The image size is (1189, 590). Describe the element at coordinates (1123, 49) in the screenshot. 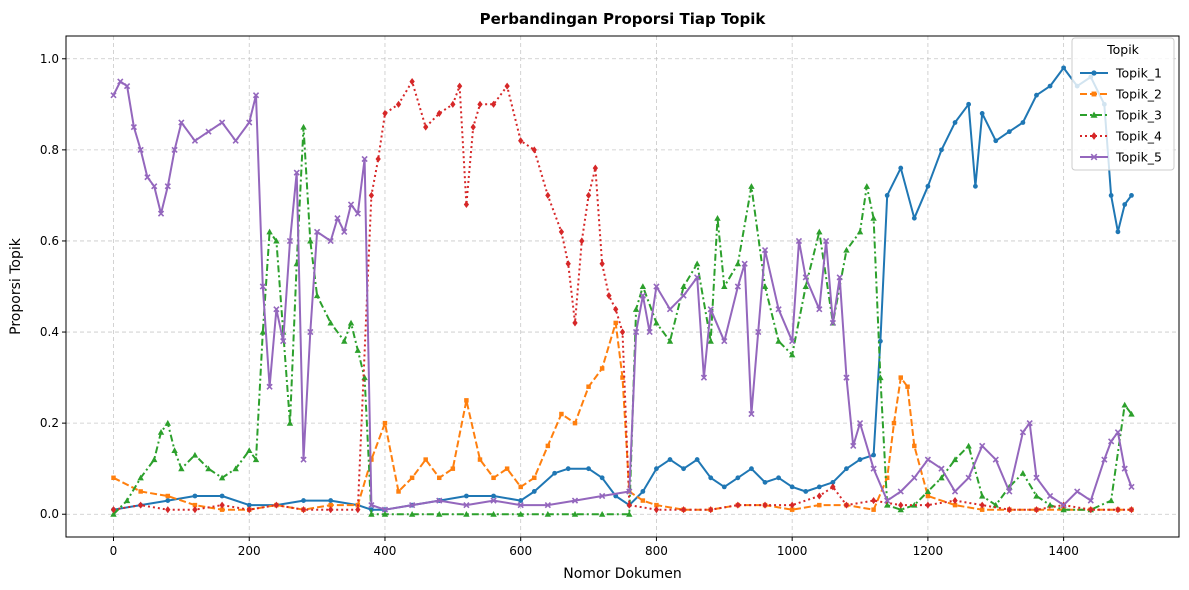

I see `legend-title: Topik` at that location.